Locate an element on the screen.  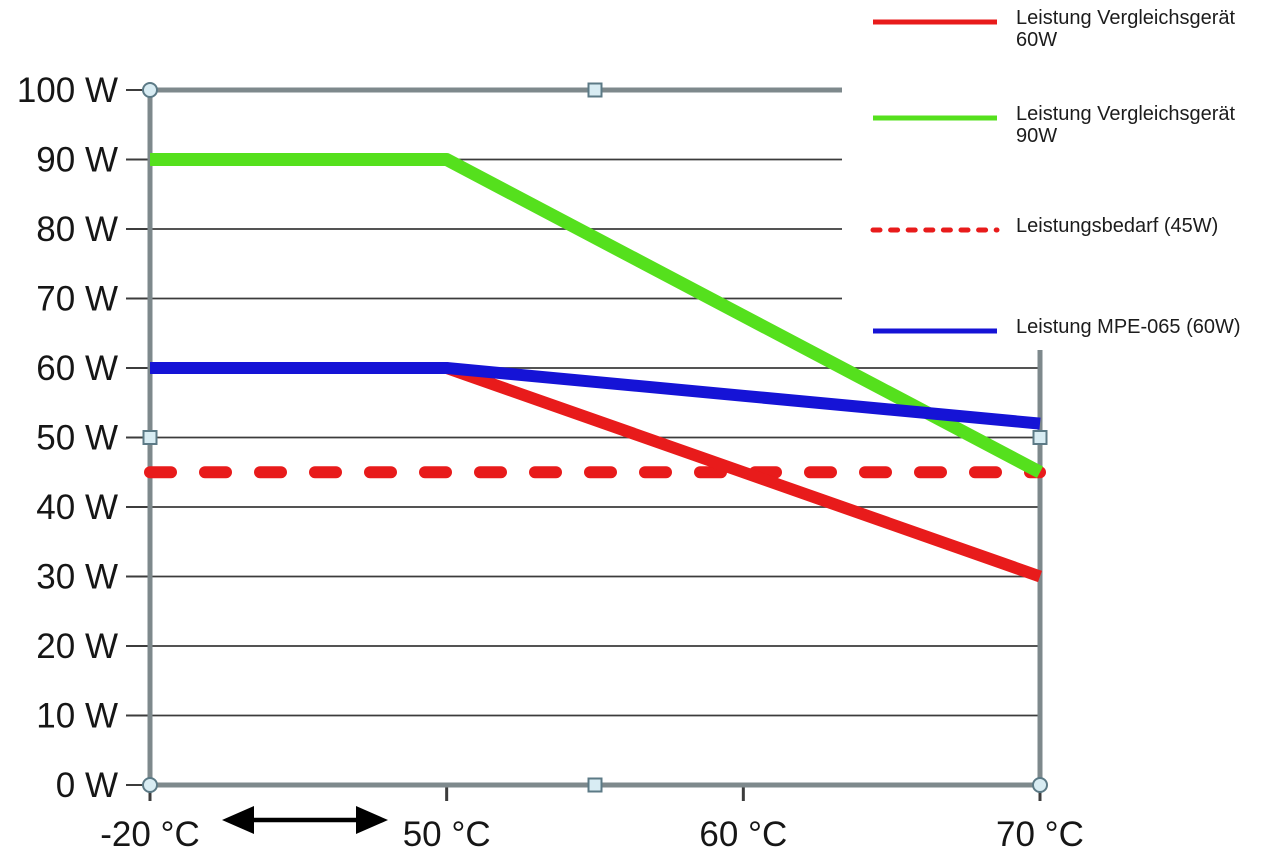
y-tick-label: 100 W is located at coordinates (67, 90).